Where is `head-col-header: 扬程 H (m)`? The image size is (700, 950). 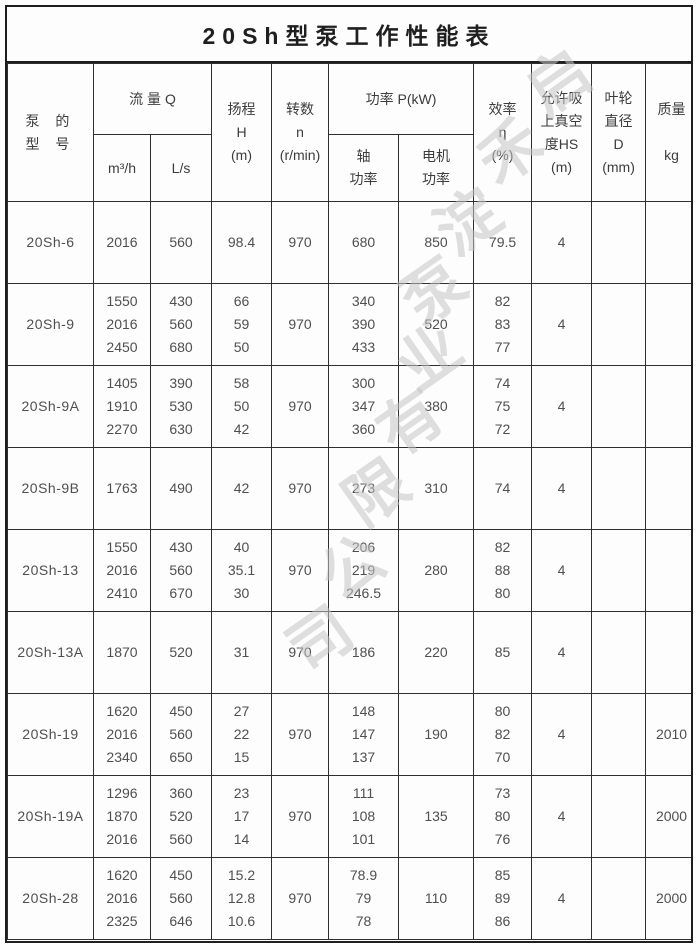
head-col-header: 扬程 H (m) is located at coordinates (242, 132).